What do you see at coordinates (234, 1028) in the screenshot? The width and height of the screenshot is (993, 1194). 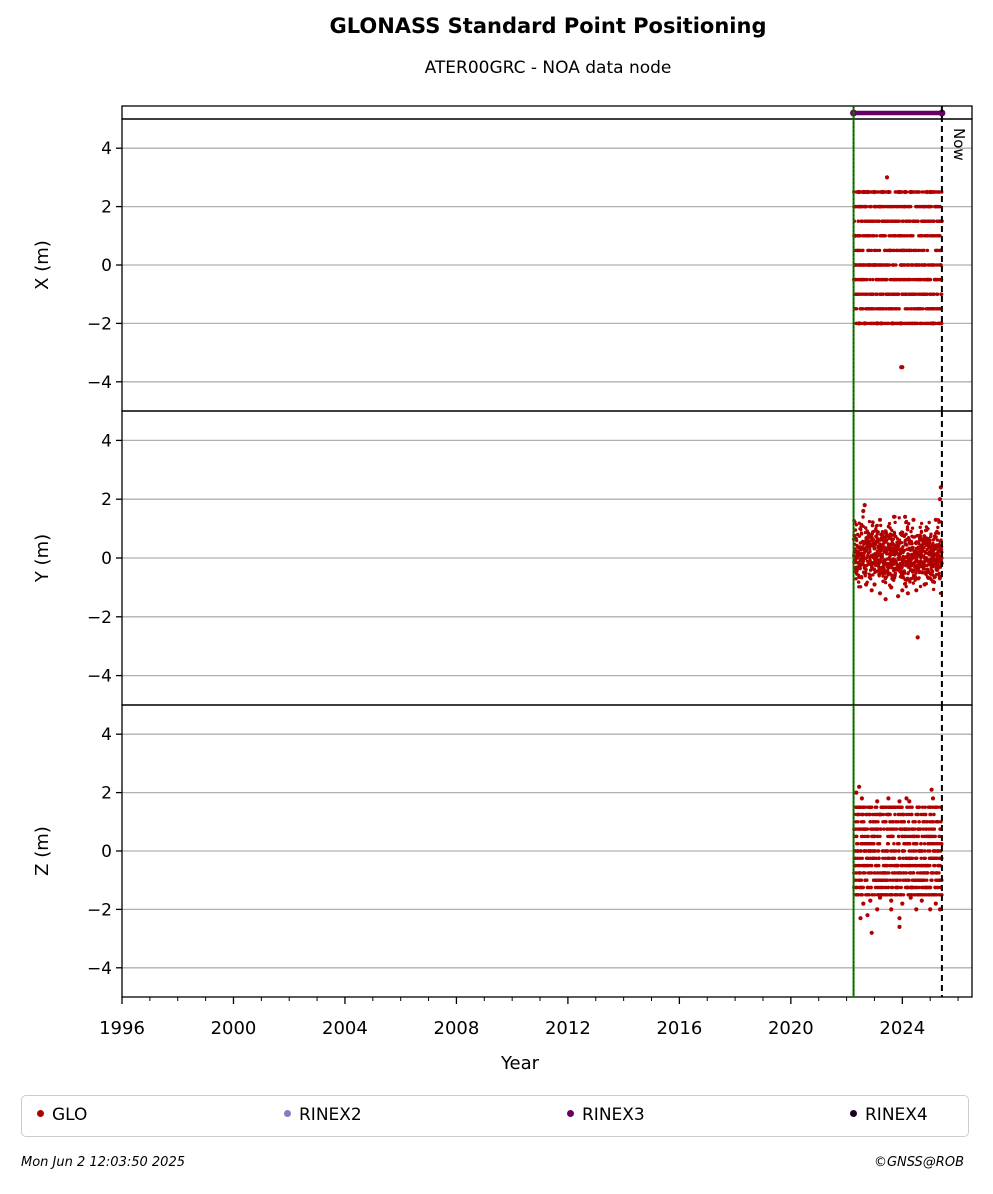 I see `x-tick-label: 2000` at bounding box center [234, 1028].